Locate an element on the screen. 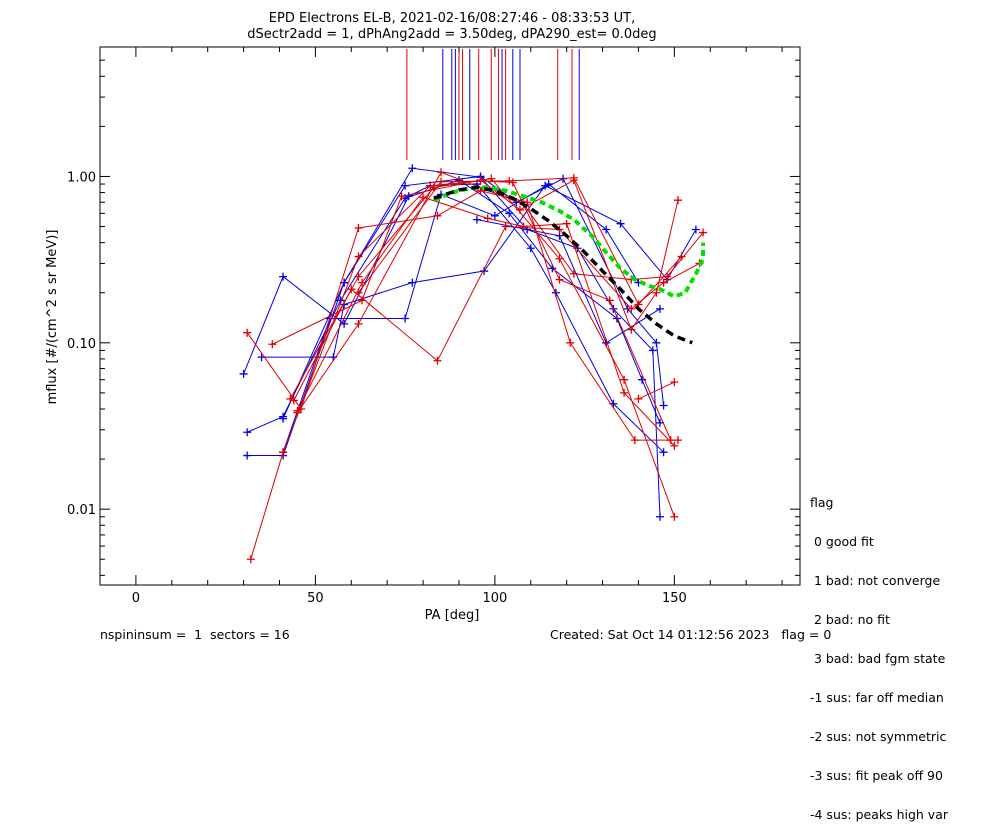 The image size is (1000, 834). x-tick-label: 50 is located at coordinates (315, 598).